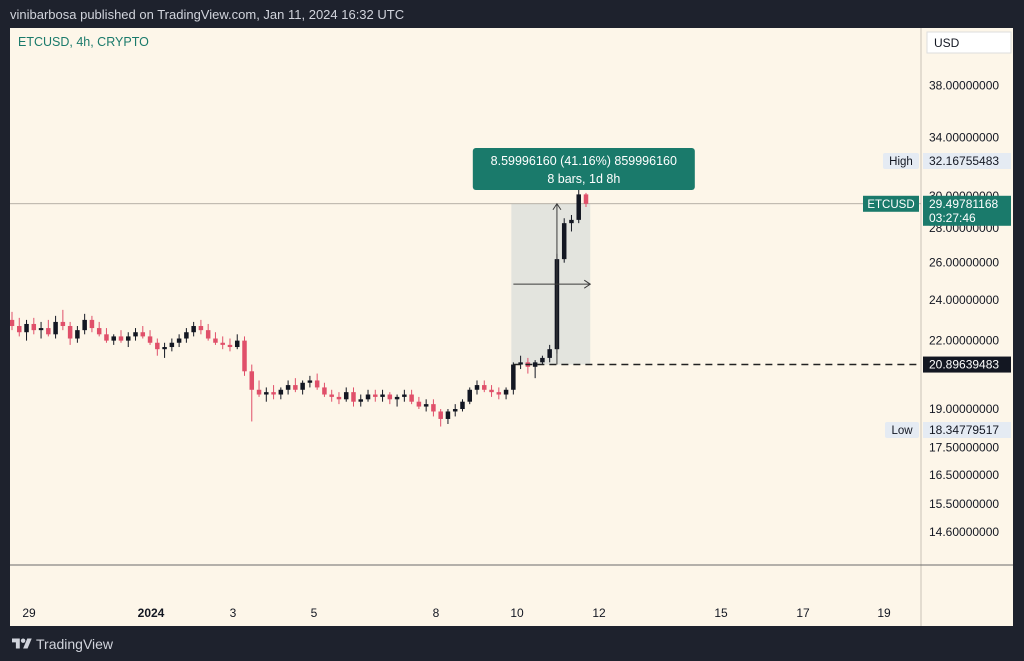 This screenshot has height=661, width=1024. What do you see at coordinates (964, 430) in the screenshot?
I see `low-value: 18.34779517` at bounding box center [964, 430].